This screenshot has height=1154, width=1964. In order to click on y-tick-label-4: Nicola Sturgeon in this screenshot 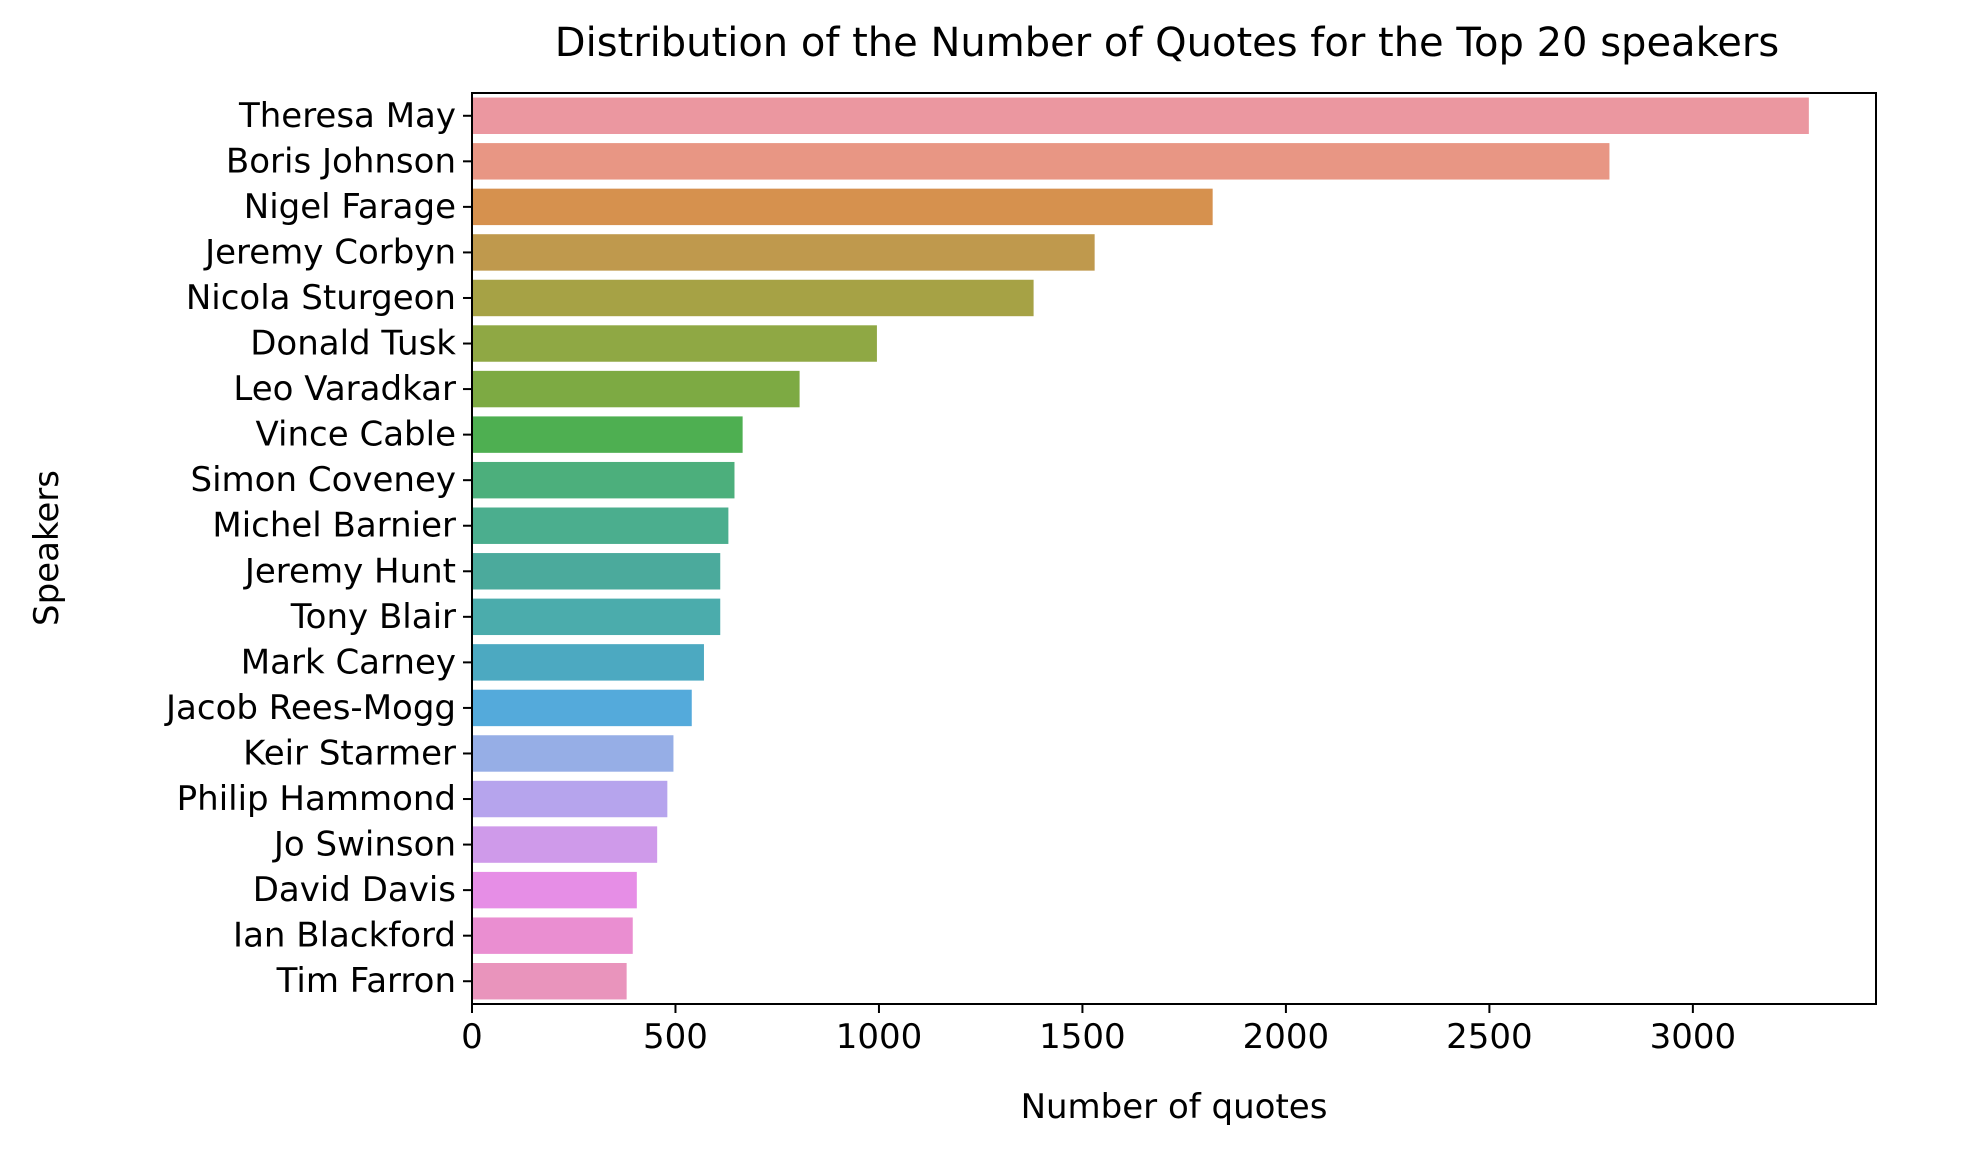, I will do `click(321, 298)`.